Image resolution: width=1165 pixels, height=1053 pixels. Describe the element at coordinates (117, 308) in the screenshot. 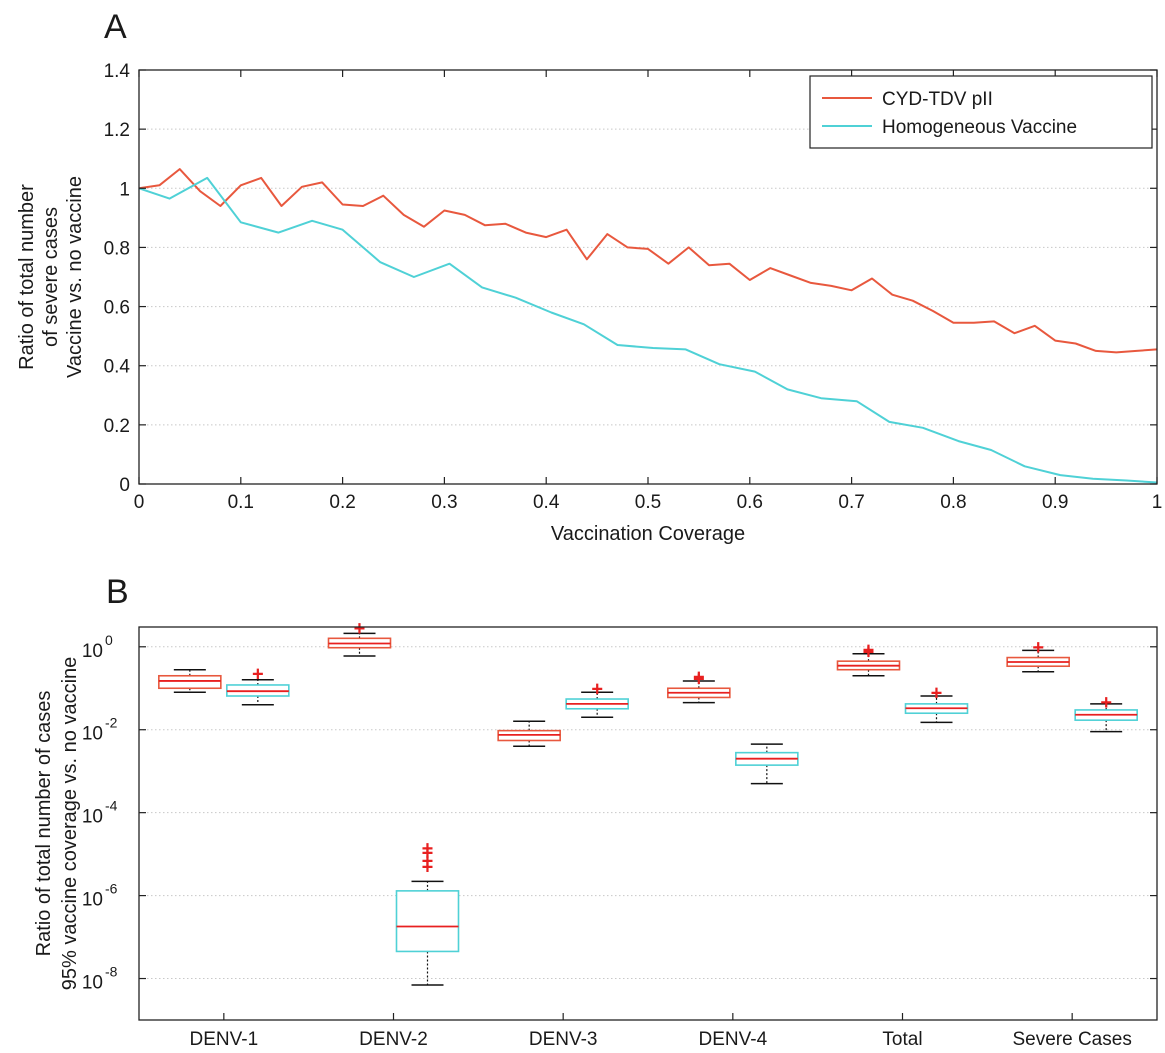

I see `y-tick-label-a: 0.6` at that location.